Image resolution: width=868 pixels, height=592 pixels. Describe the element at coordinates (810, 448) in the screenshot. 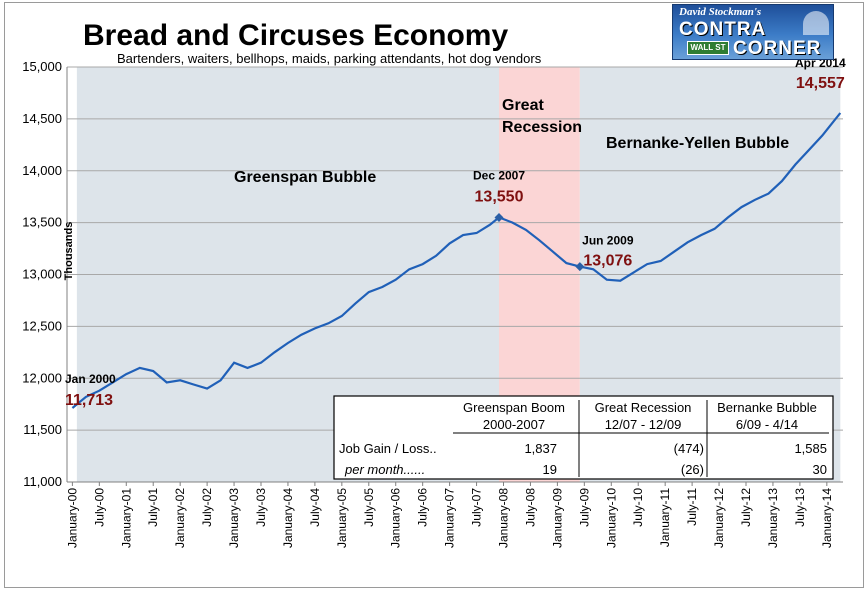

I see `table-cell: 1,585` at that location.